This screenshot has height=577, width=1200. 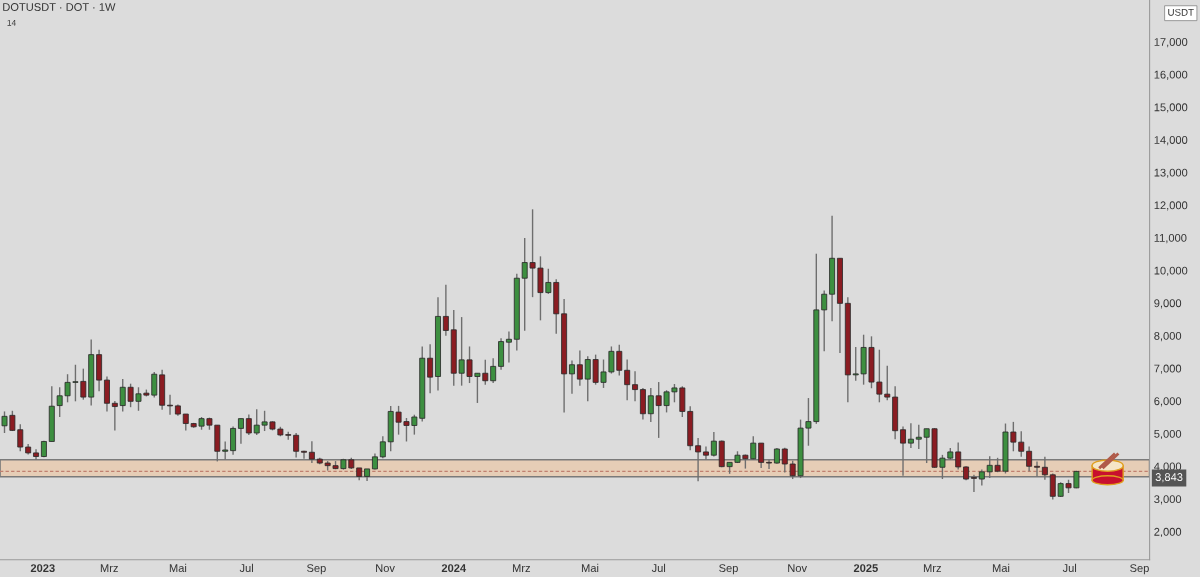 I want to click on y-tick-label: 5,000, so click(x=1168, y=434).